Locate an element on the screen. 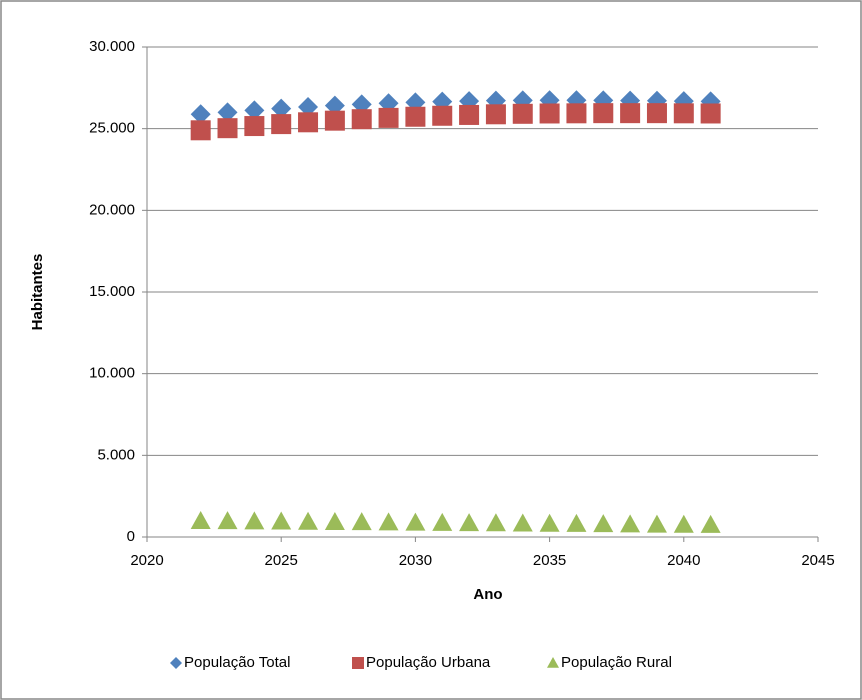 The height and width of the screenshot is (700, 862). y-tick-label: 15.000 is located at coordinates (112, 291).